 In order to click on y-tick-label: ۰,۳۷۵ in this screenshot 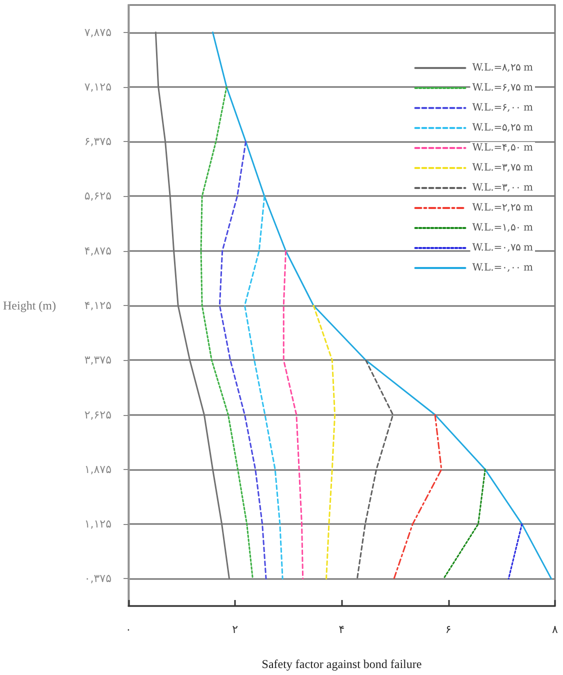, I will do `click(98, 579)`.